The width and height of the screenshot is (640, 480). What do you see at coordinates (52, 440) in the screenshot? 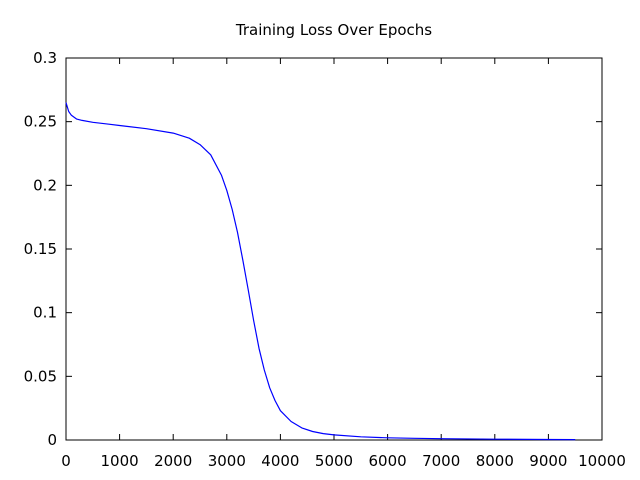
I see `y-tick-label: 0` at bounding box center [52, 440].